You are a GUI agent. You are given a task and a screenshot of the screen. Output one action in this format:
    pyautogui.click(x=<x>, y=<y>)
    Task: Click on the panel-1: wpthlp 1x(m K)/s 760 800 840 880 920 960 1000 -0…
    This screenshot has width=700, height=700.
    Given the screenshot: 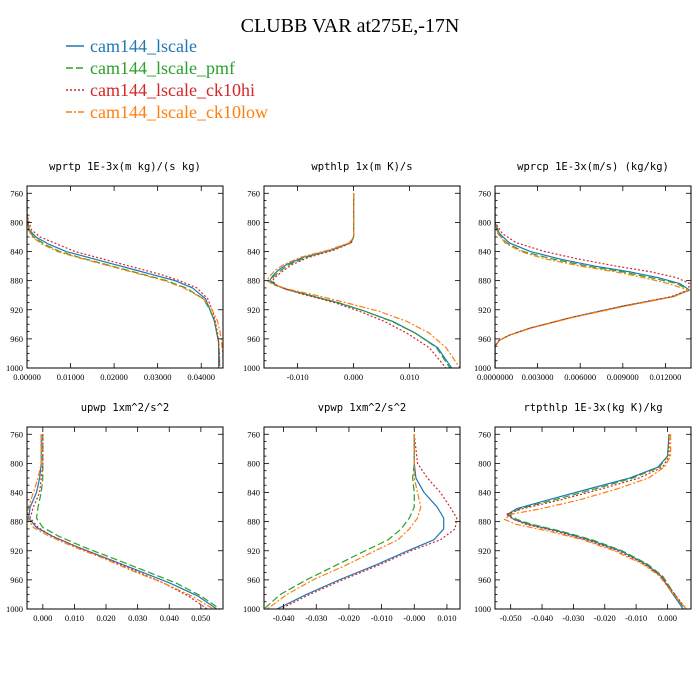 What is the action you would take?
    pyautogui.click(x=352, y=271)
    